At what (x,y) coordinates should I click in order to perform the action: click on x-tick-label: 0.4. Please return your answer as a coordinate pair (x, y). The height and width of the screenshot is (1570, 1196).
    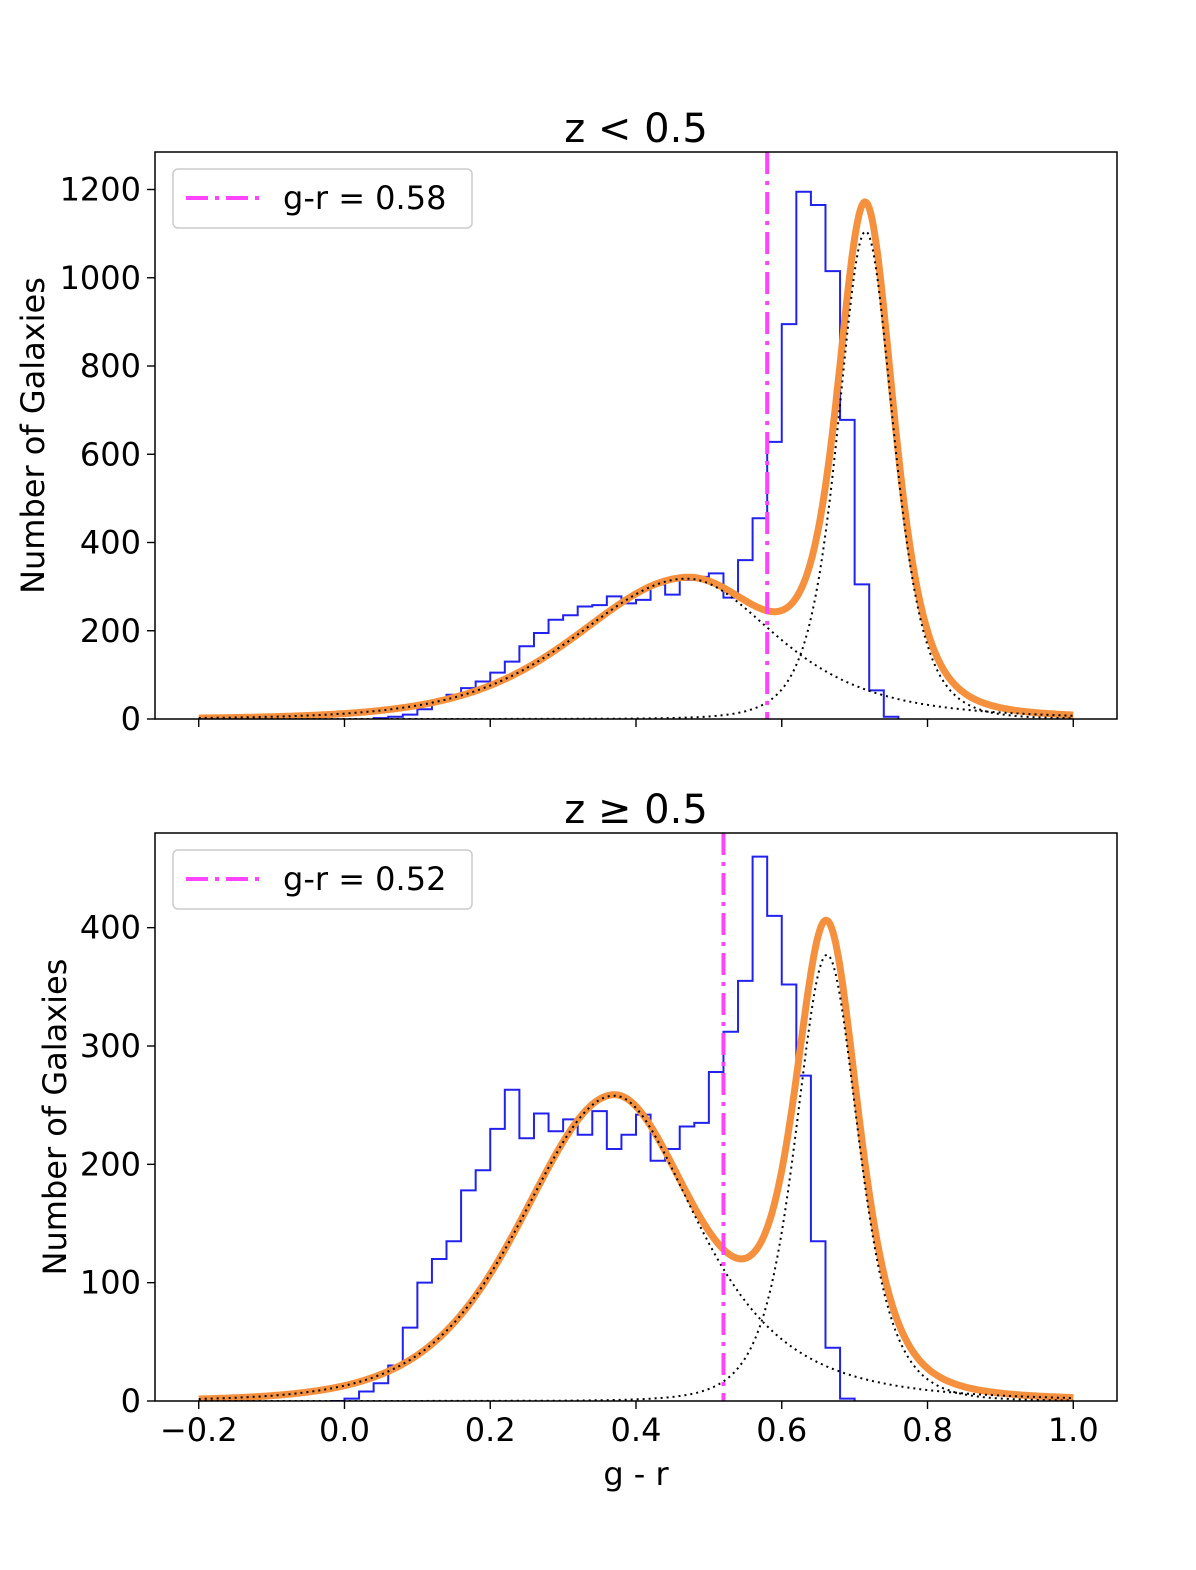
    Looking at the image, I should click on (636, 1430).